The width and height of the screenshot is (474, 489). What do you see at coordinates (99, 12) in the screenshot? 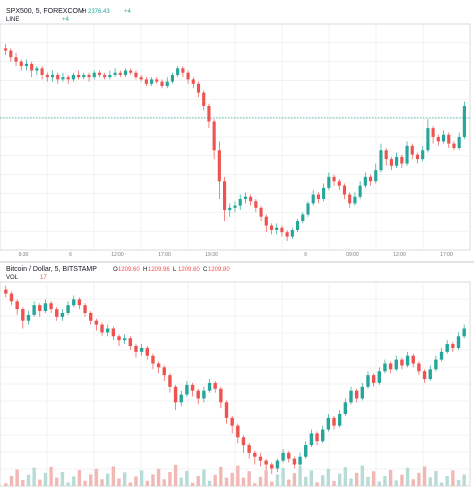
I see `spx500-high-value: 2376.43` at bounding box center [99, 12].